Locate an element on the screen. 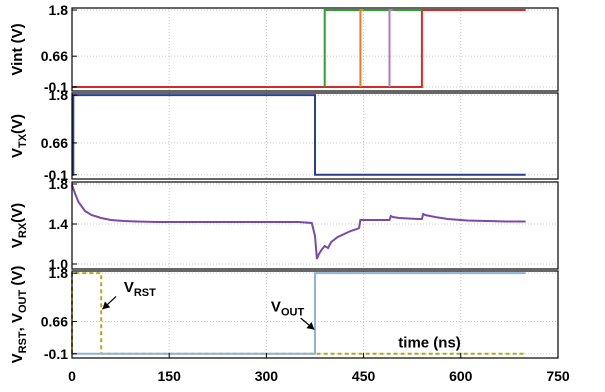 This screenshot has width=605, height=392. y-axis-label-part-2: , V is located at coordinates (17, 322).